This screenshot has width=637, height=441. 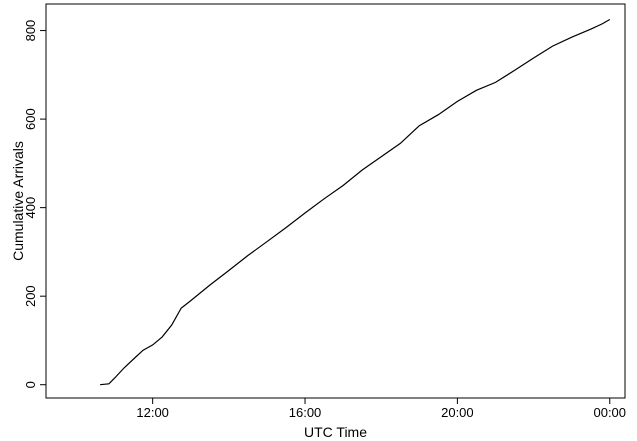 What do you see at coordinates (30, 31) in the screenshot?
I see `y-tick-label: 800` at bounding box center [30, 31].